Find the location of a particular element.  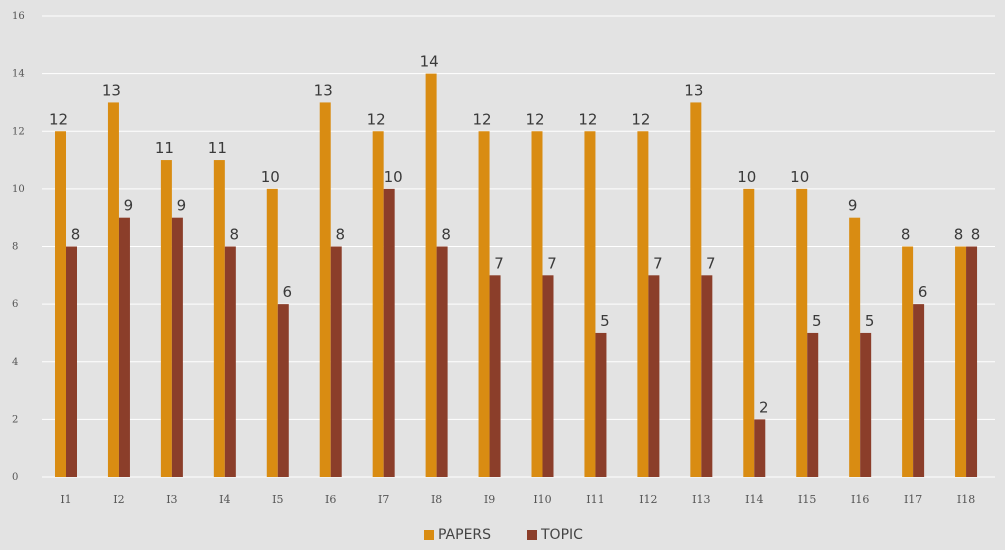

y-tick-label: 14 is located at coordinates (18, 74).